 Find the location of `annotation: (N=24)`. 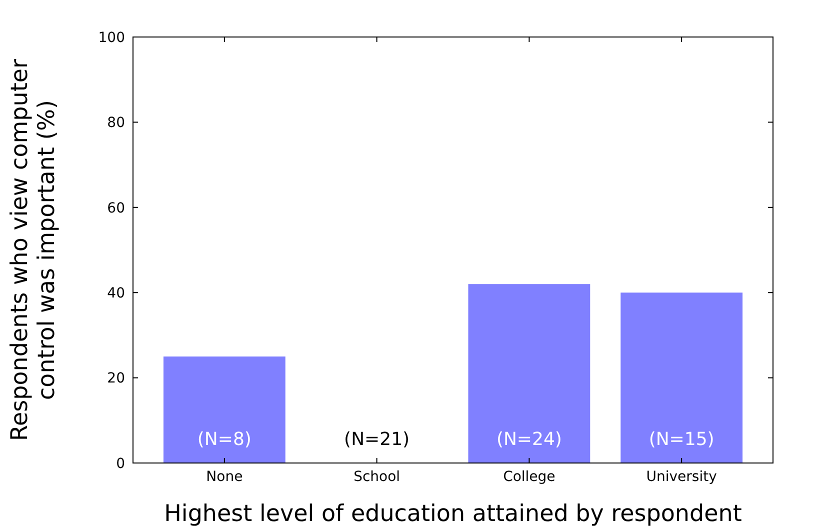

annotation: (N=24) is located at coordinates (529, 439).